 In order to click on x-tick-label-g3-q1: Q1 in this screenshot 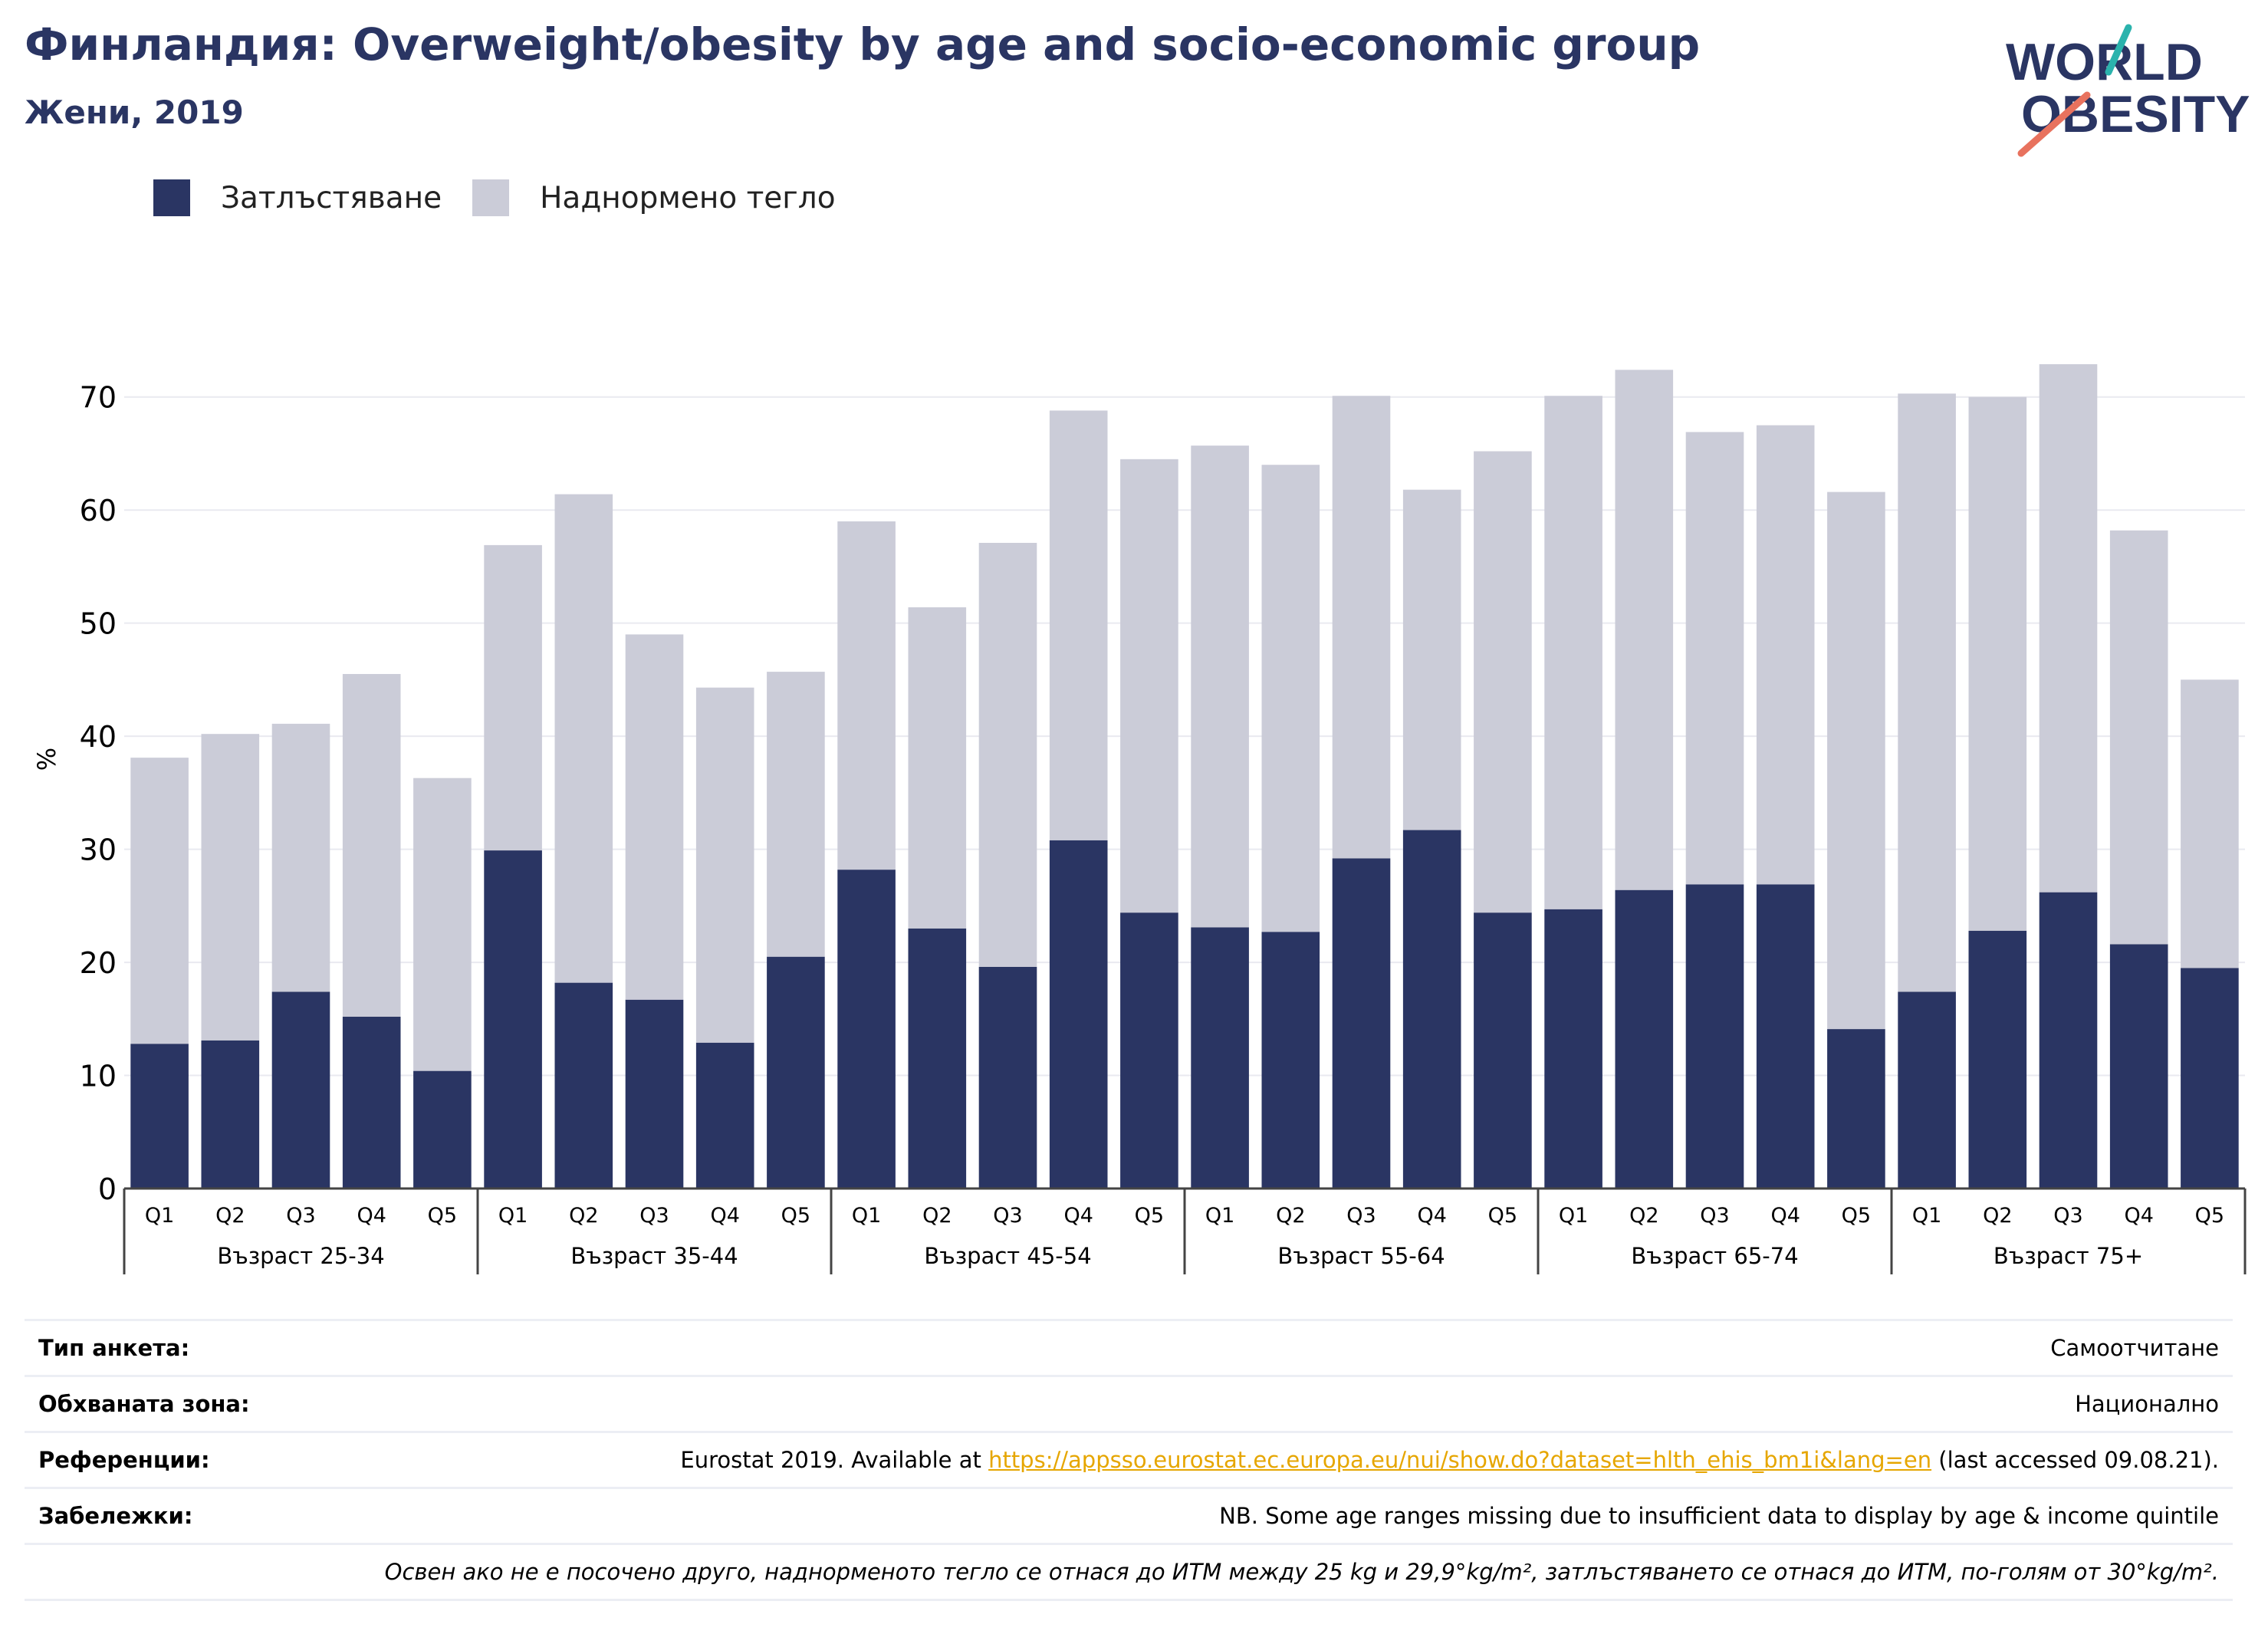, I will do `click(866, 1216)`.